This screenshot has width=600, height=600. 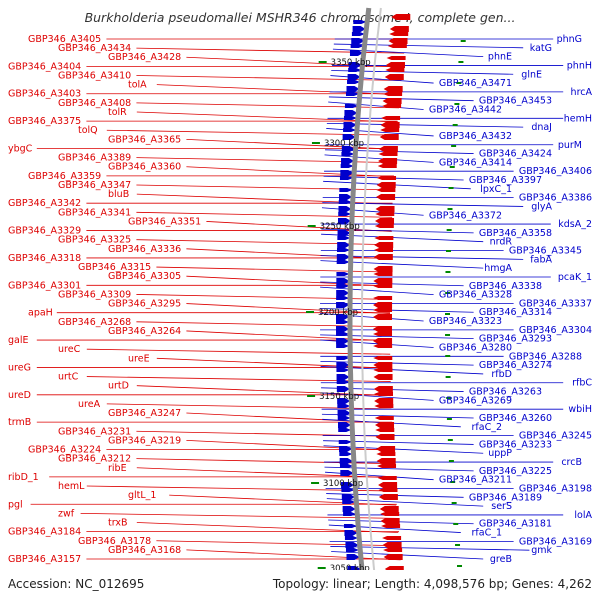 I want to click on gene-label: GBP346_A3315, so click(x=114, y=267).